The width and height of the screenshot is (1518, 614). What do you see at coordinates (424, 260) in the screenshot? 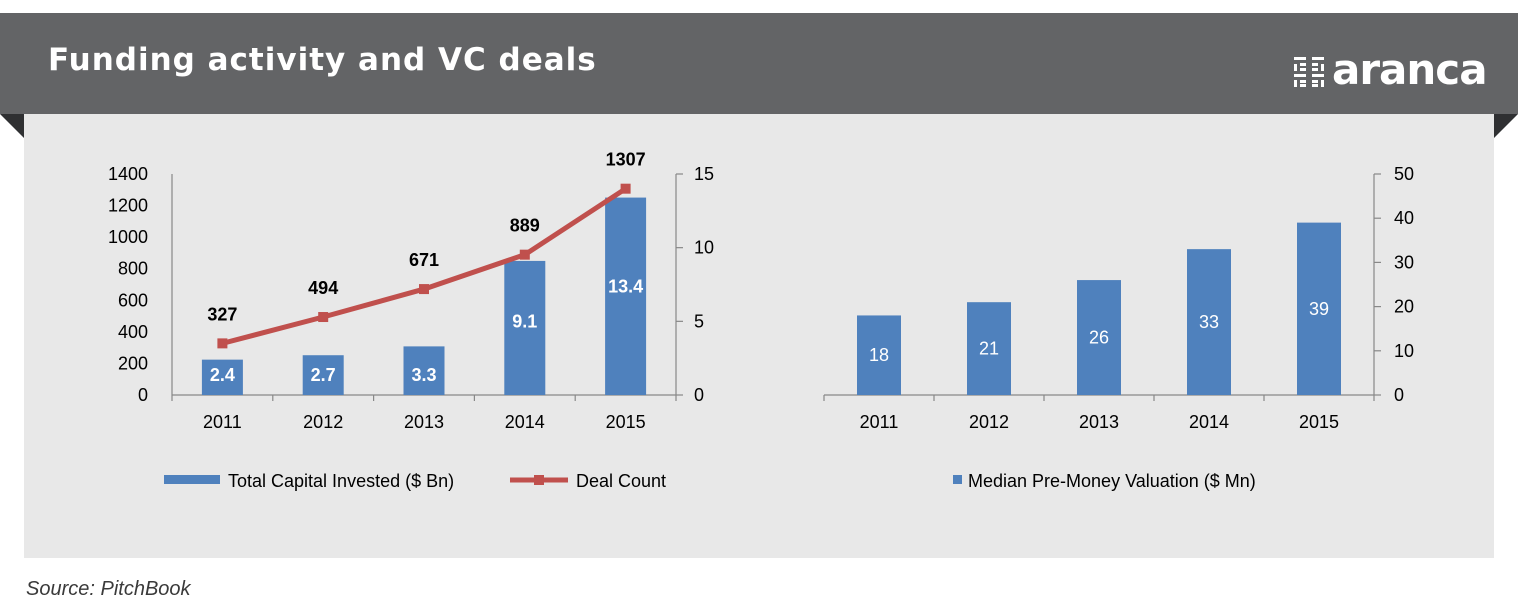
I see `chart1-line-label: 671` at bounding box center [424, 260].